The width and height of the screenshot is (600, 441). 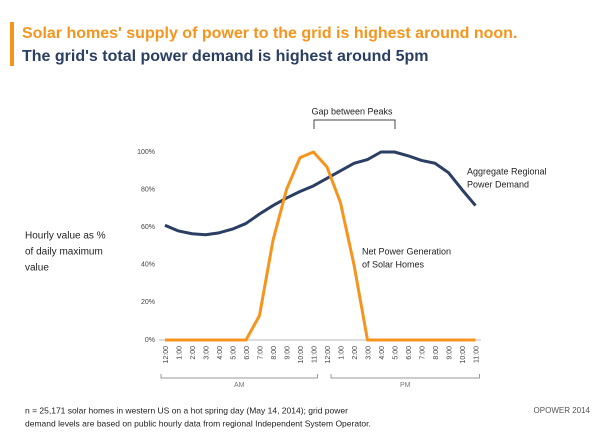 I want to click on series-line, so click(x=320, y=193).